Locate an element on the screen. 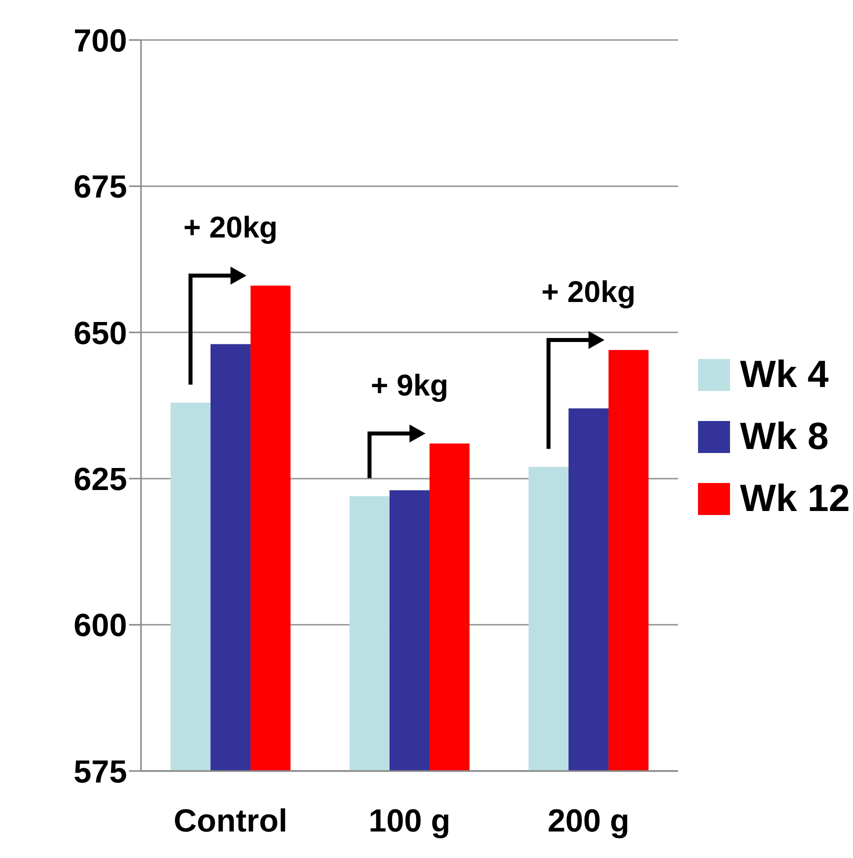 Image resolution: width=853 pixels, height=858 pixels. legend-label: Wk 8 is located at coordinates (784, 437).